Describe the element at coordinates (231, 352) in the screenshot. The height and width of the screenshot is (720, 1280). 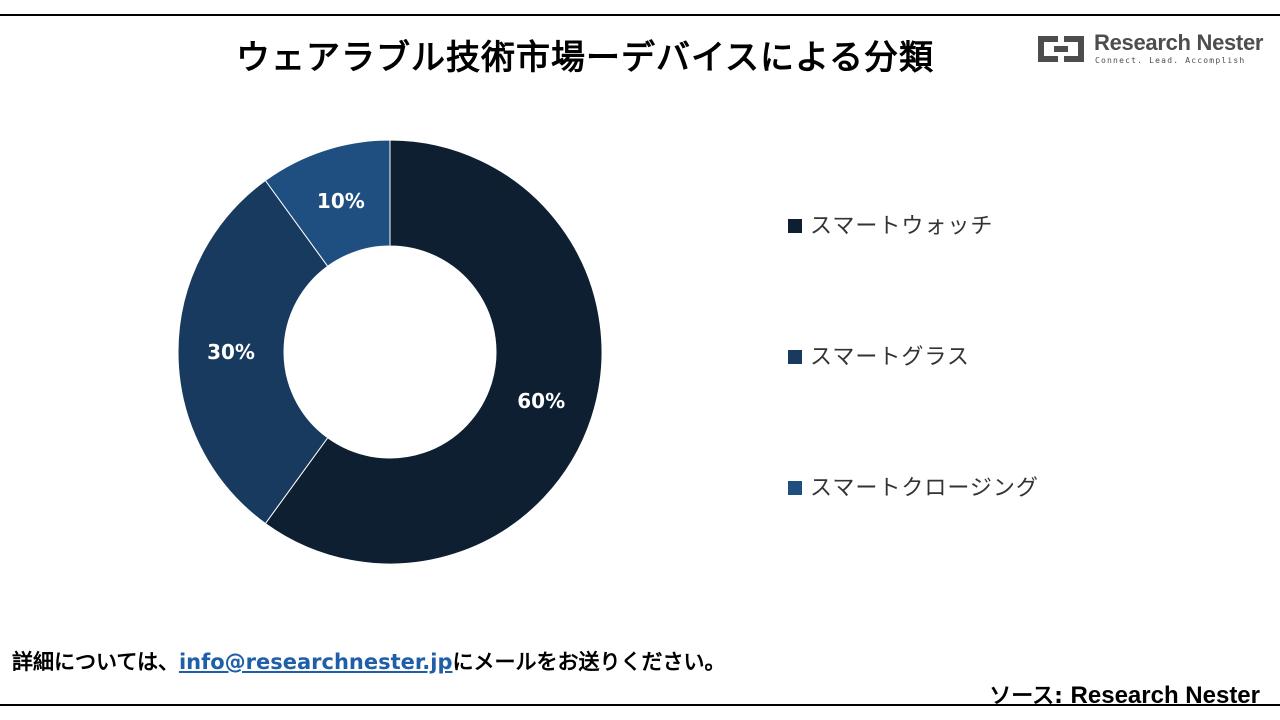
I see `data-label-smart-glasses: 30%` at that location.